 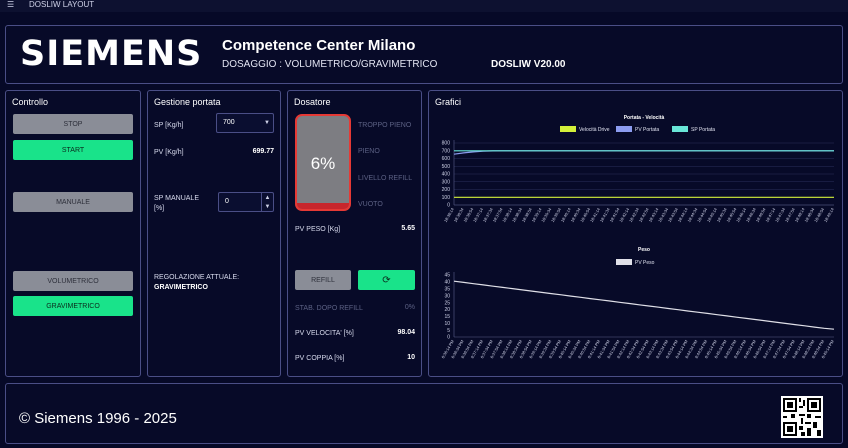 I want to click on pv-peso-label: PV PESO [Kg], so click(x=318, y=229).